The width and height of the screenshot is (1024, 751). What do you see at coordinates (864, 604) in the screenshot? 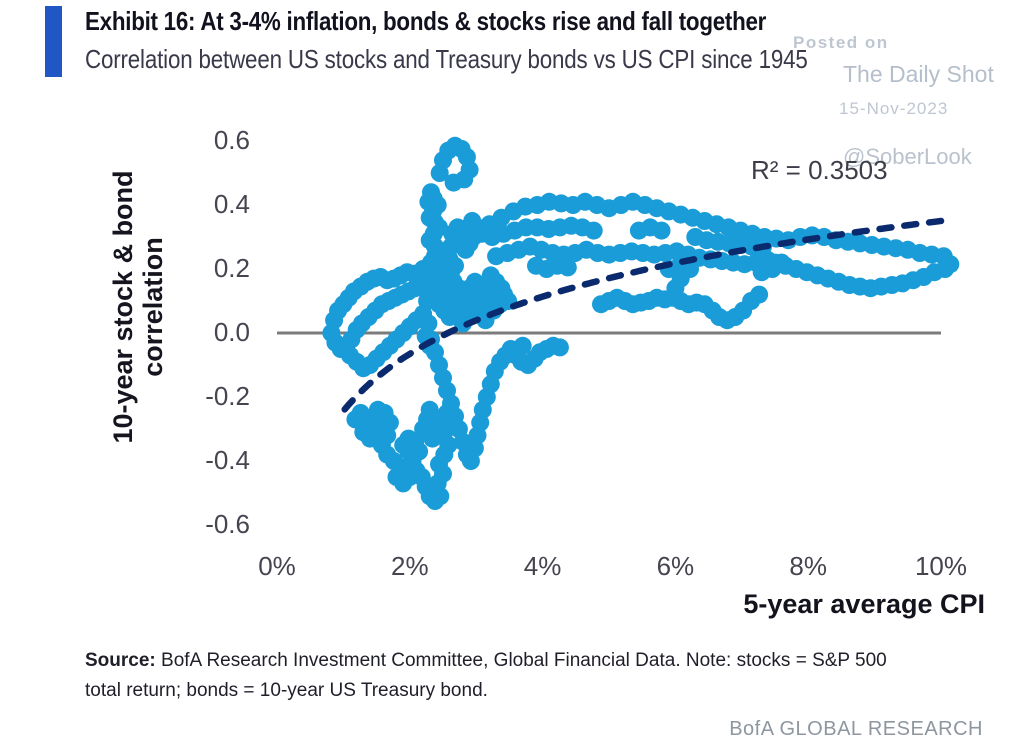
I see `x-axis-title: 5-year average CPI` at bounding box center [864, 604].